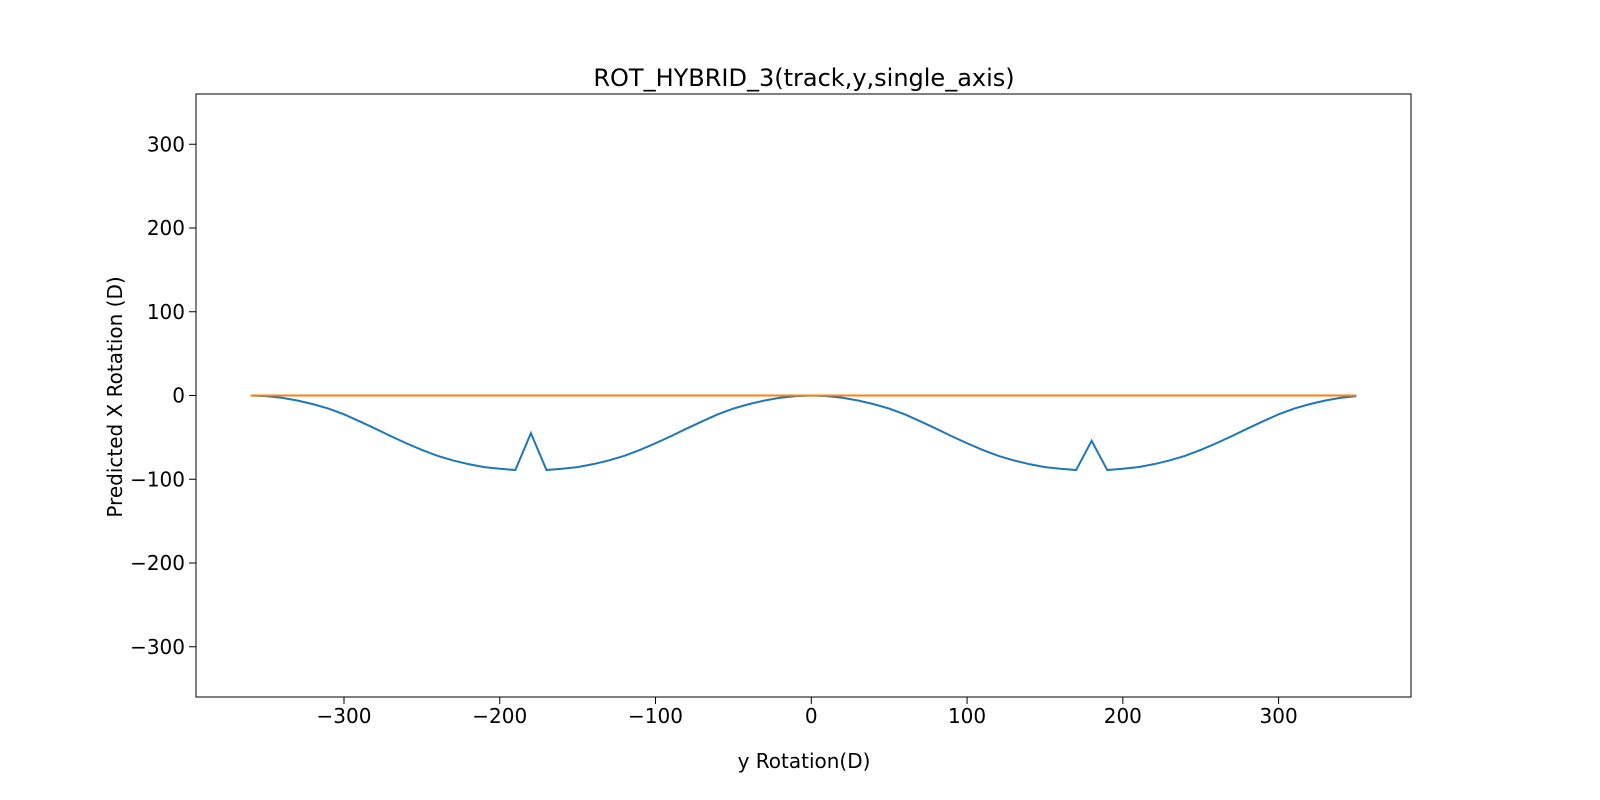  I want to click on y-tick-label: −300, so click(157, 647).